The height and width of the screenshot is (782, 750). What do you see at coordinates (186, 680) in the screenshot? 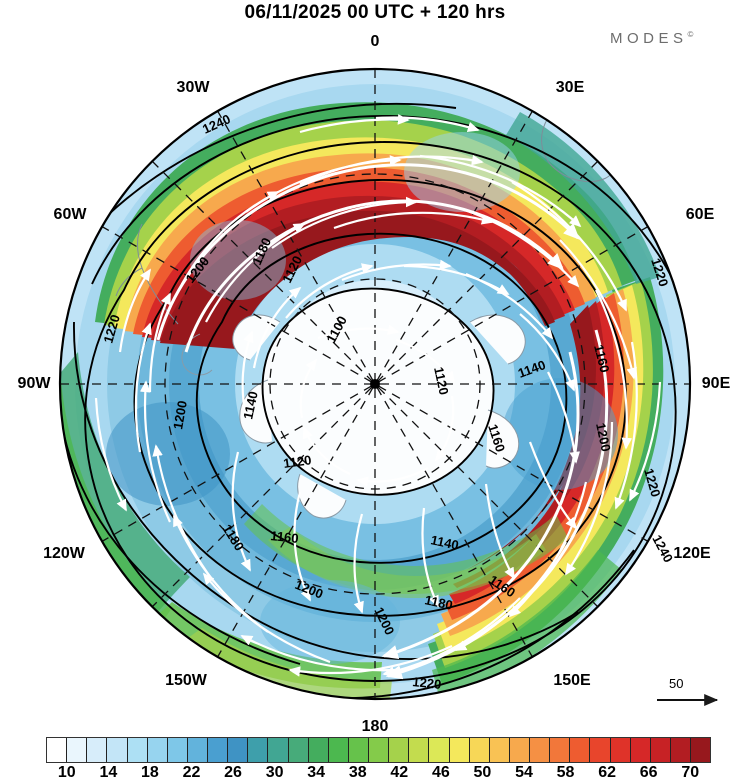
I see `lon-label-150w: 150W` at bounding box center [186, 680].